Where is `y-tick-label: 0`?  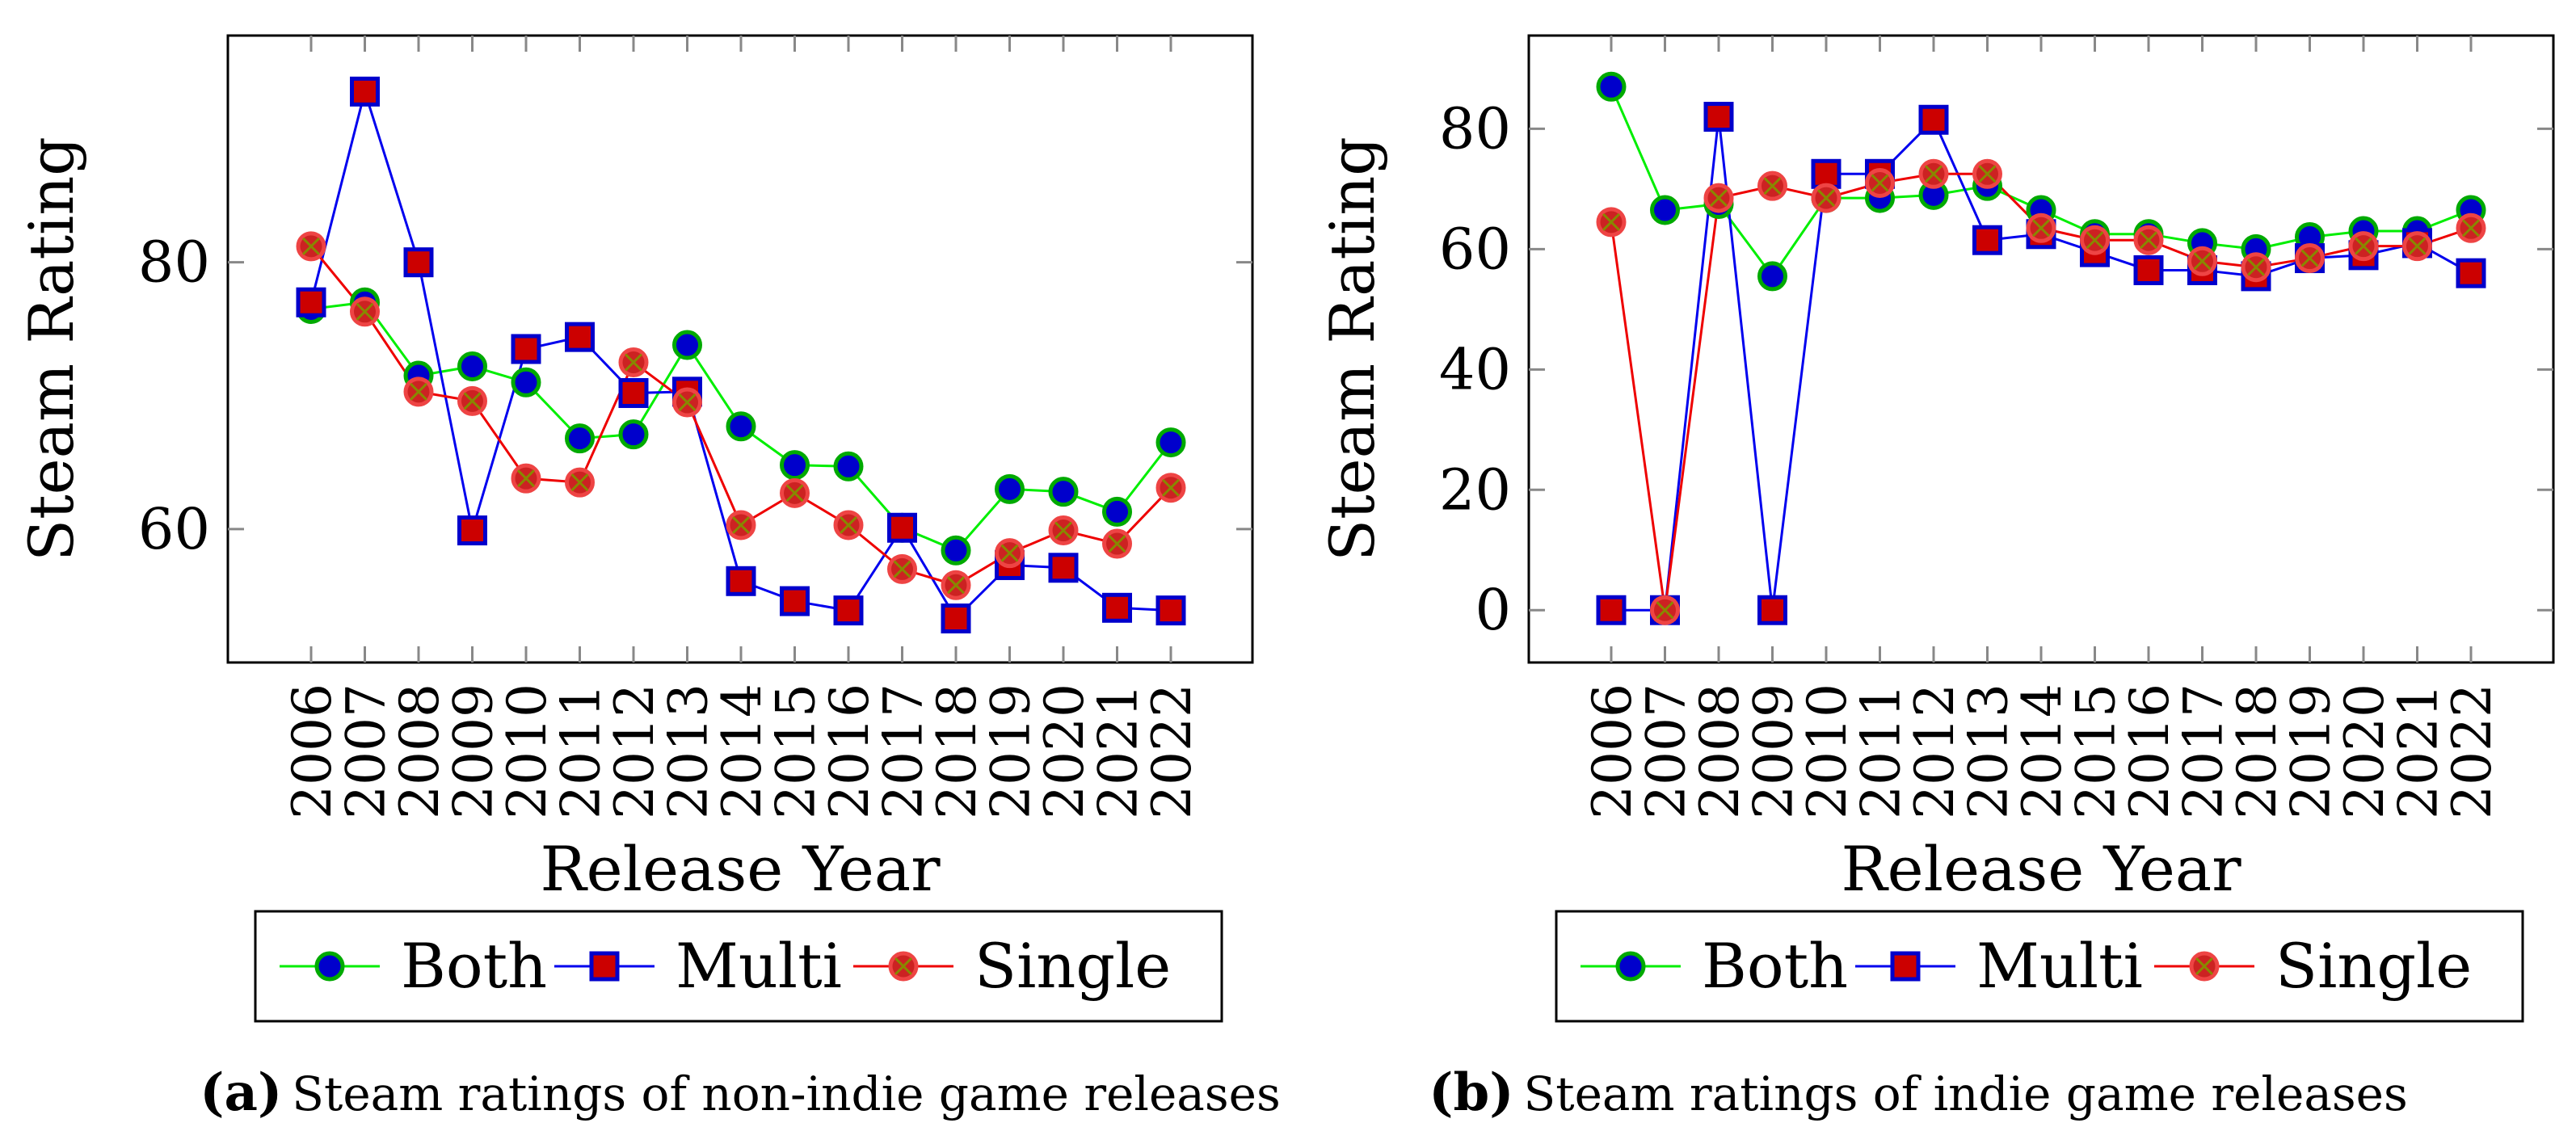
y-tick-label: 0 is located at coordinates (1493, 610).